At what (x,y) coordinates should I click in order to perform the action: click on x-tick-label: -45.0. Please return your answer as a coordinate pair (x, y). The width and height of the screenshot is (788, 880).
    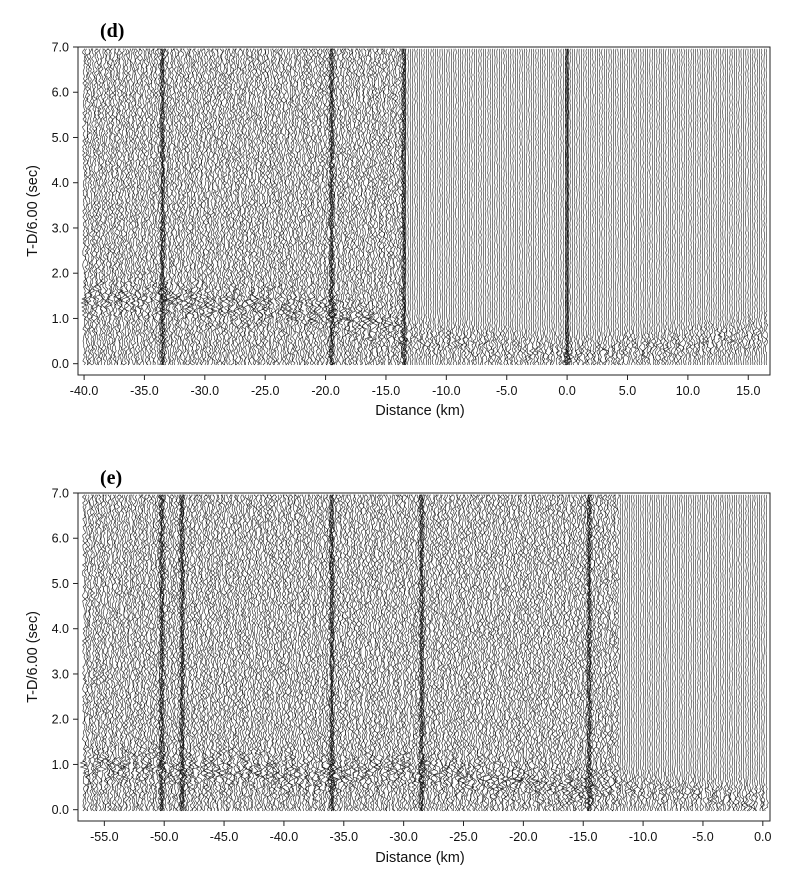
    Looking at the image, I should click on (224, 837).